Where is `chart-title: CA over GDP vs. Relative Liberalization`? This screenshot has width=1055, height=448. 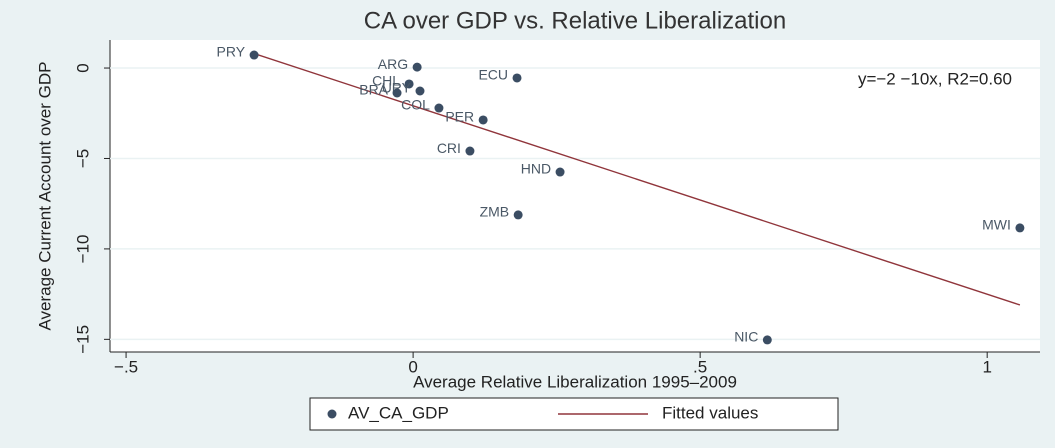
chart-title: CA over GDP vs. Relative Liberalization is located at coordinates (575, 20).